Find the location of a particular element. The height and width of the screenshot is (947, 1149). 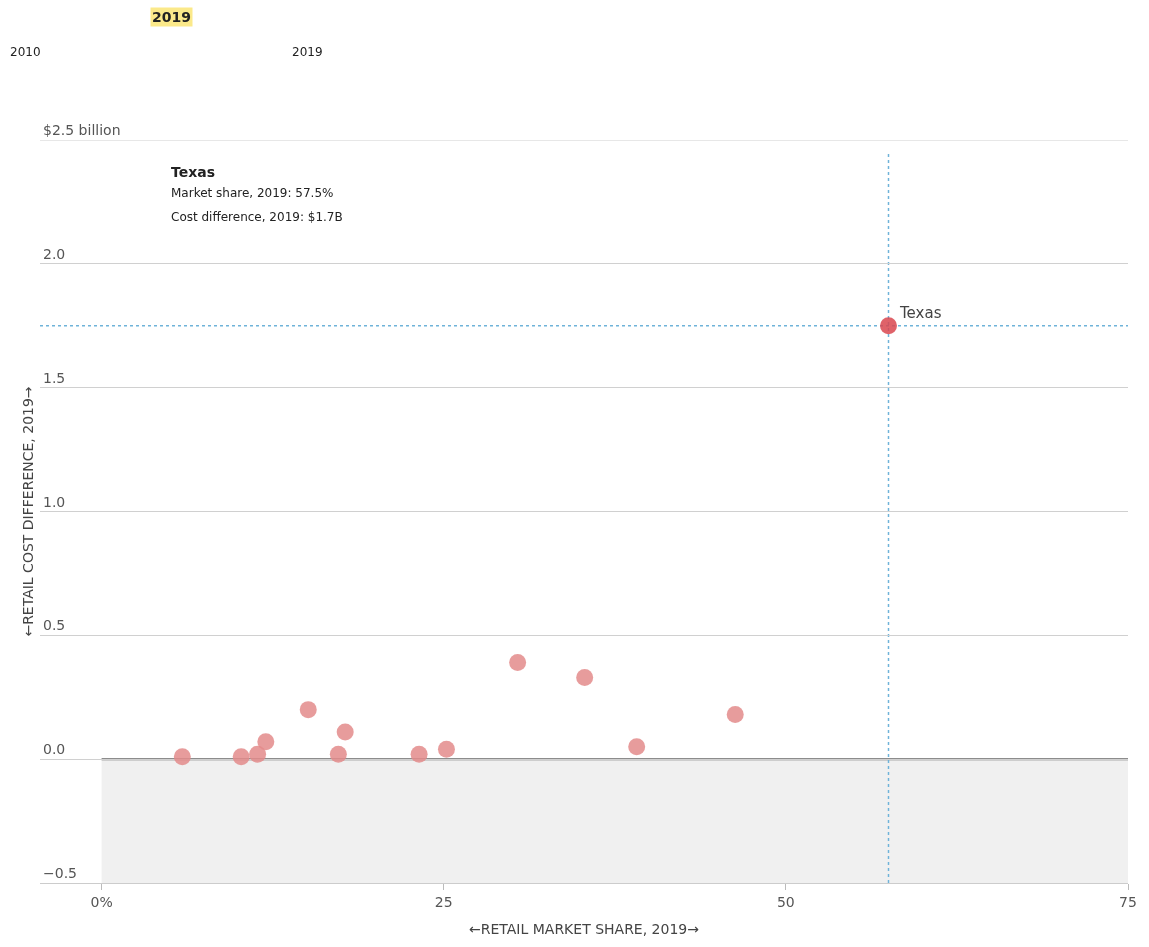

y-axis-title: ←RETAIL COST DIFFERENCE, 2019→ is located at coordinates (27, 511).